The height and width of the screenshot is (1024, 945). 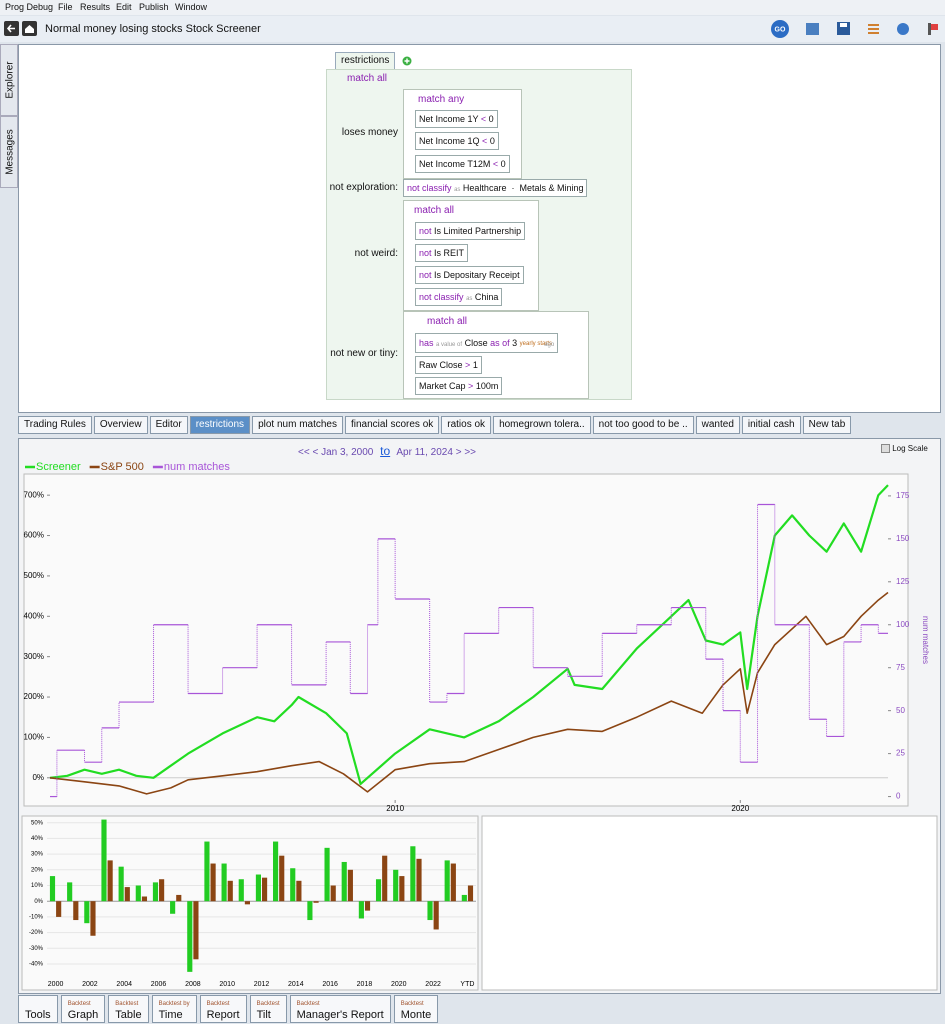 I want to click on rule-label: loses money, so click(x=369, y=132).